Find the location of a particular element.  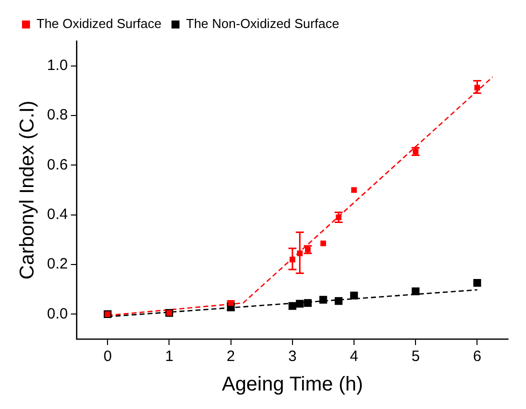

y-tick-label: 0.4 is located at coordinates (57, 214).